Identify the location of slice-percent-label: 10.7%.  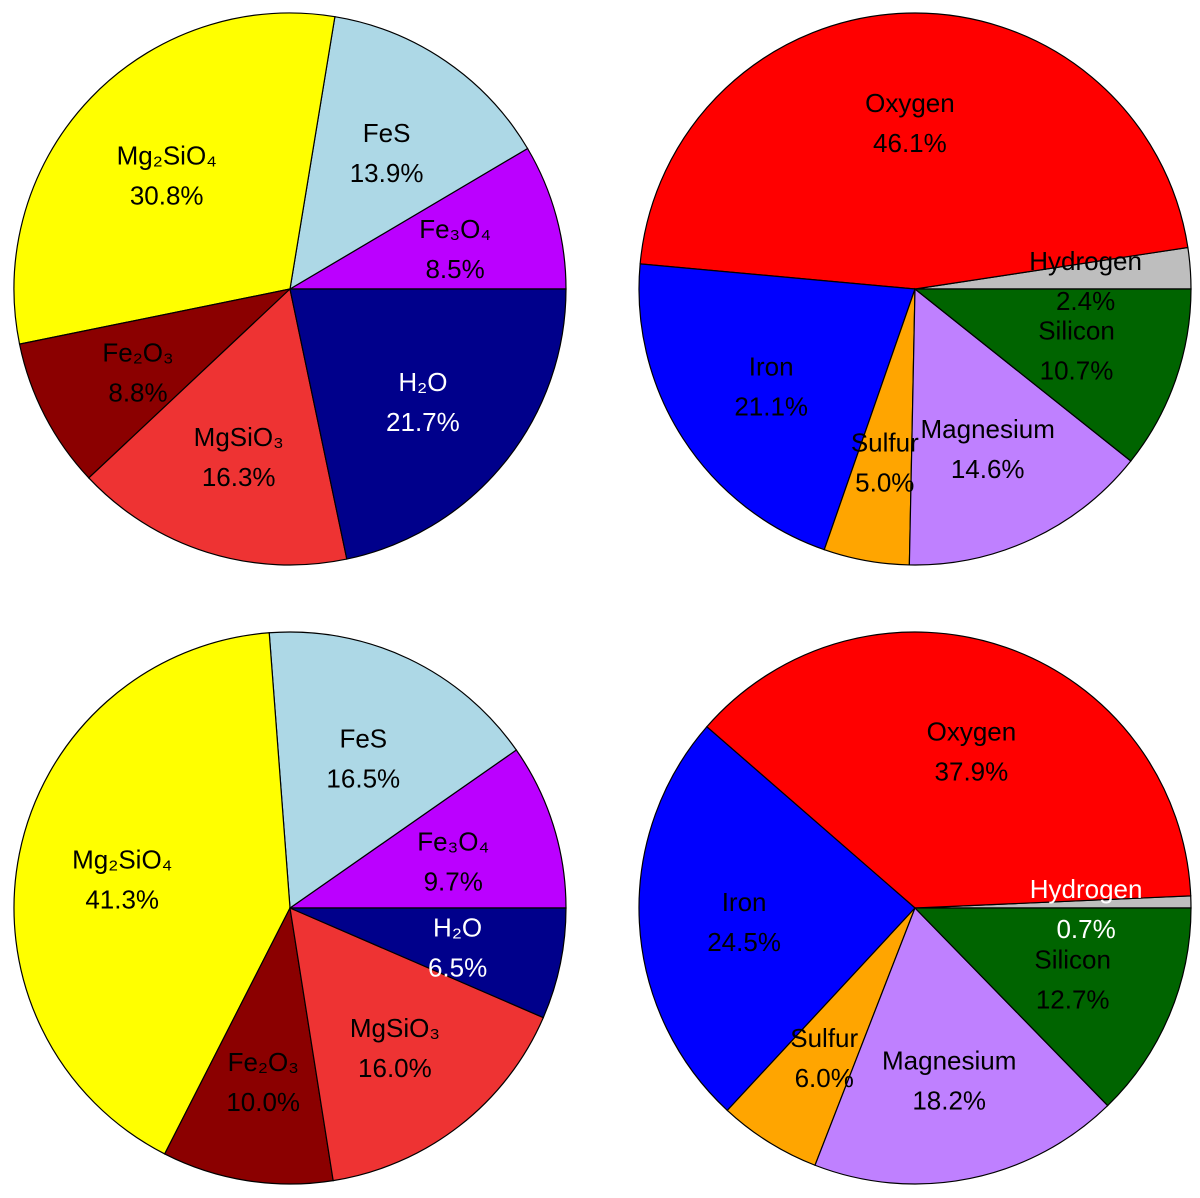
(1077, 371).